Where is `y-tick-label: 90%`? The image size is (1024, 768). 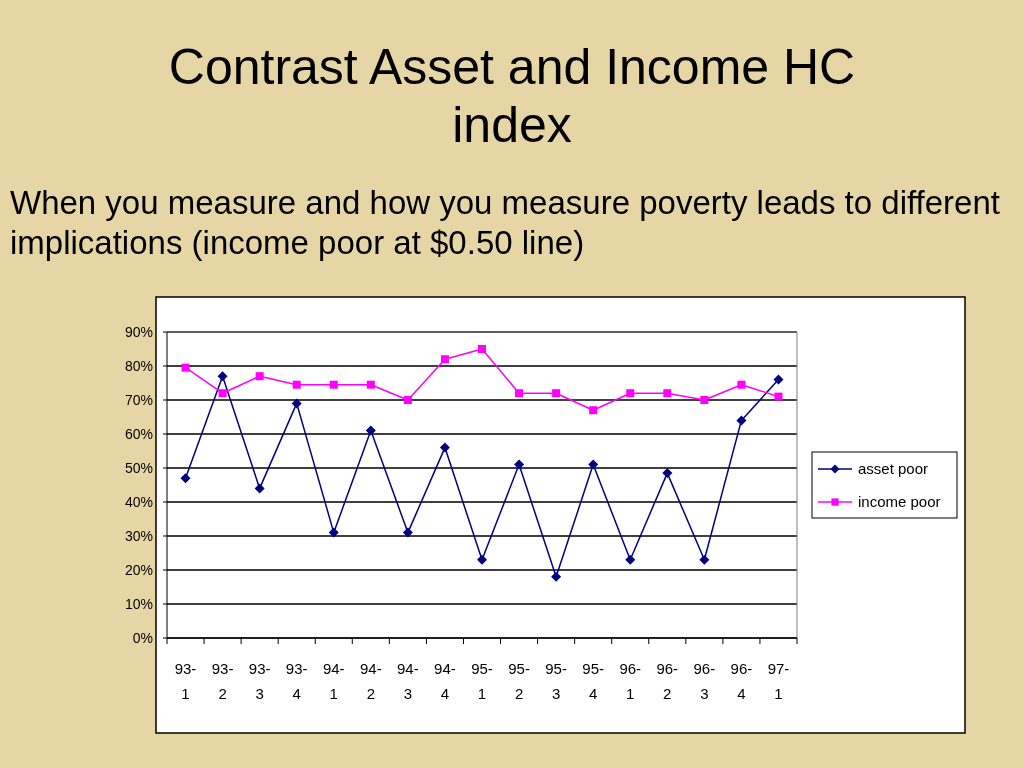
y-tick-label: 90% is located at coordinates (138, 331).